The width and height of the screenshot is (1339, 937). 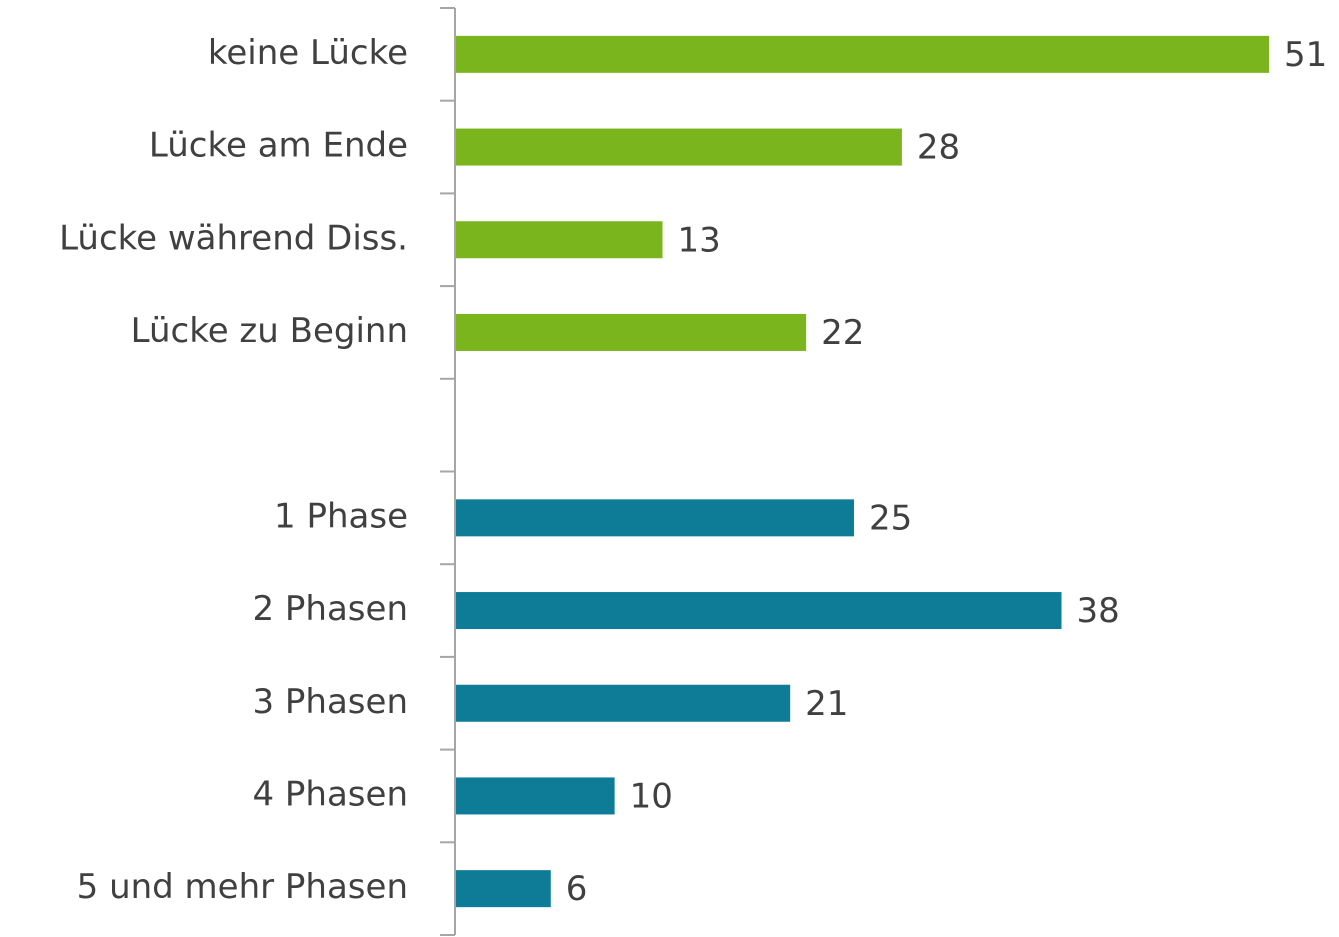 I want to click on data-label: 25, so click(x=890, y=518).